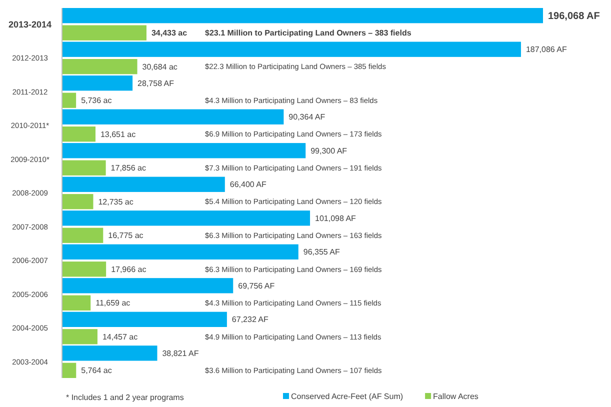 The height and width of the screenshot is (407, 611). I want to click on data-label: 187,086 AF, so click(546, 49).